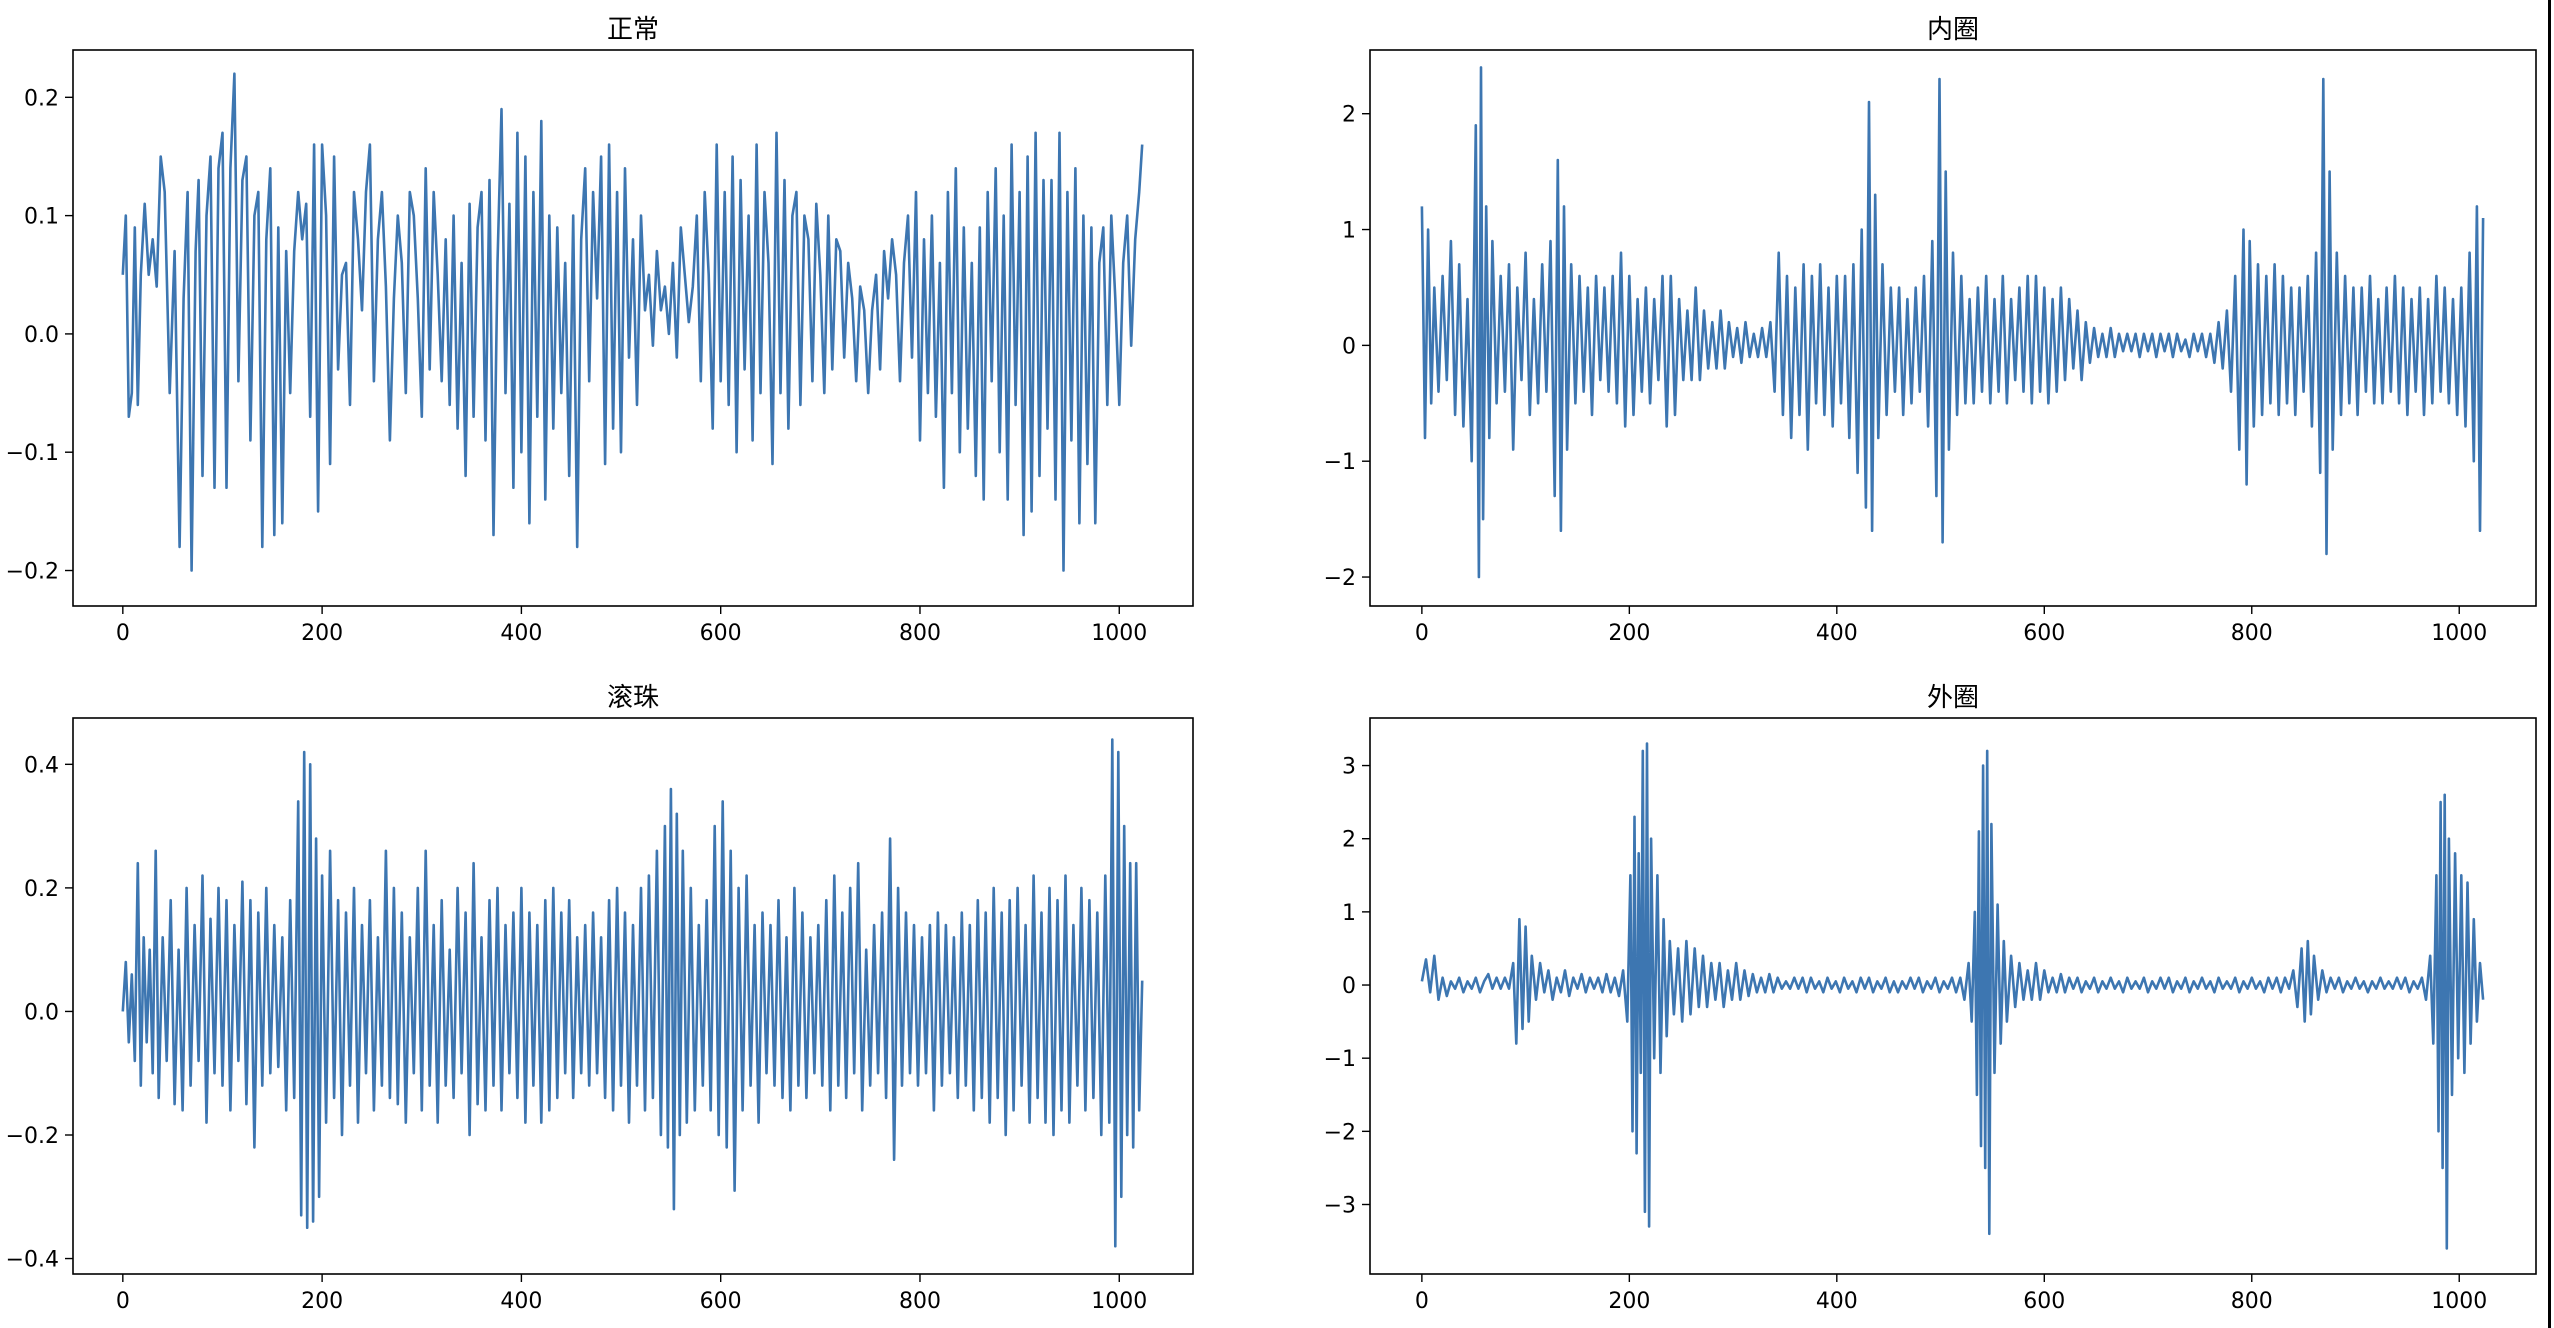 This screenshot has width=2554, height=1328. Describe the element at coordinates (1953, 698) in the screenshot. I see `subplot-title: 外圈` at that location.